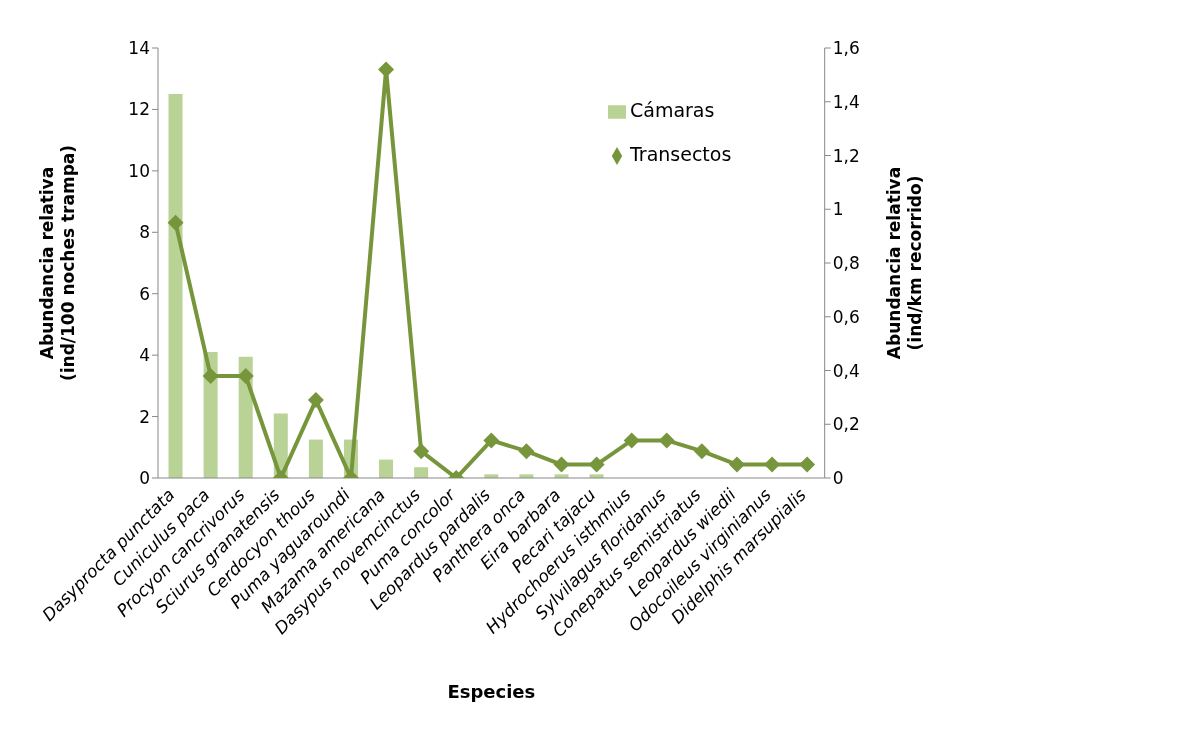 This screenshot has width=1177, height=747. What do you see at coordinates (672, 110) in the screenshot?
I see `legend-label: Cámaras` at bounding box center [672, 110].